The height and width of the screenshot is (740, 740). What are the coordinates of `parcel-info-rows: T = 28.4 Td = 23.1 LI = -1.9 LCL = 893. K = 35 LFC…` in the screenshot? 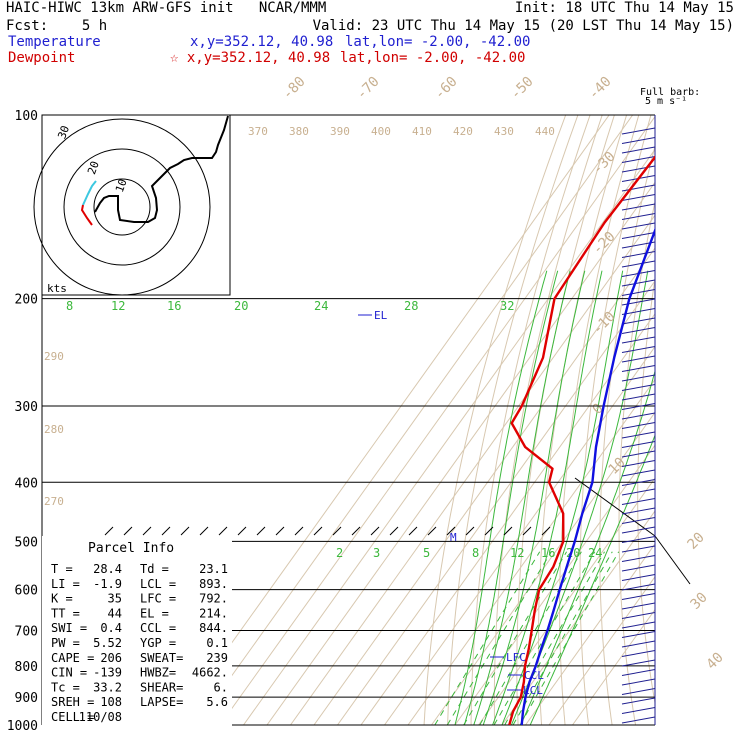 It's located at (139, 643).